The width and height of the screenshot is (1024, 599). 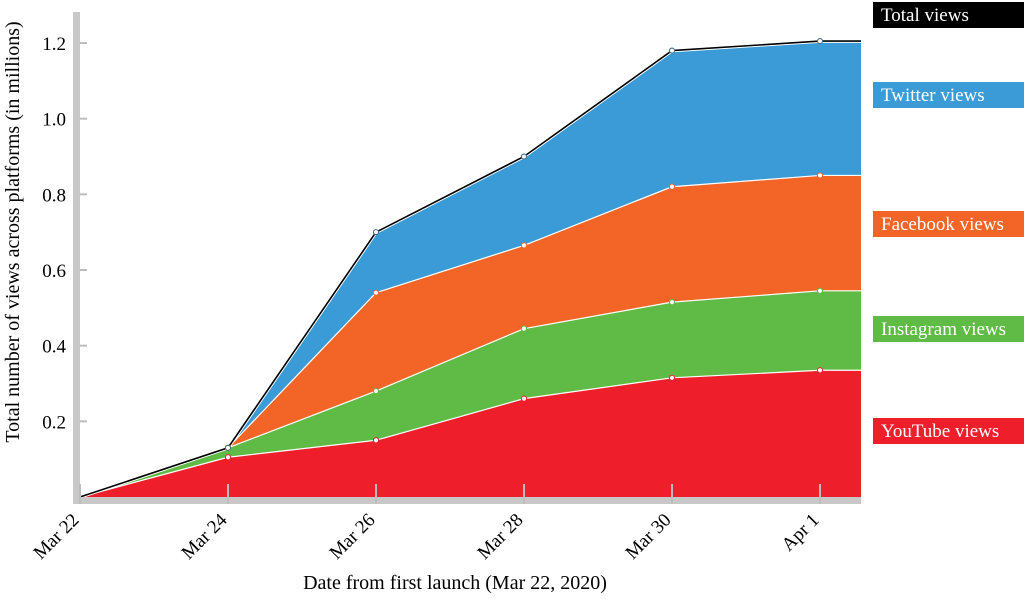 What do you see at coordinates (76, 258) in the screenshot?
I see `y-axis-line` at bounding box center [76, 258].